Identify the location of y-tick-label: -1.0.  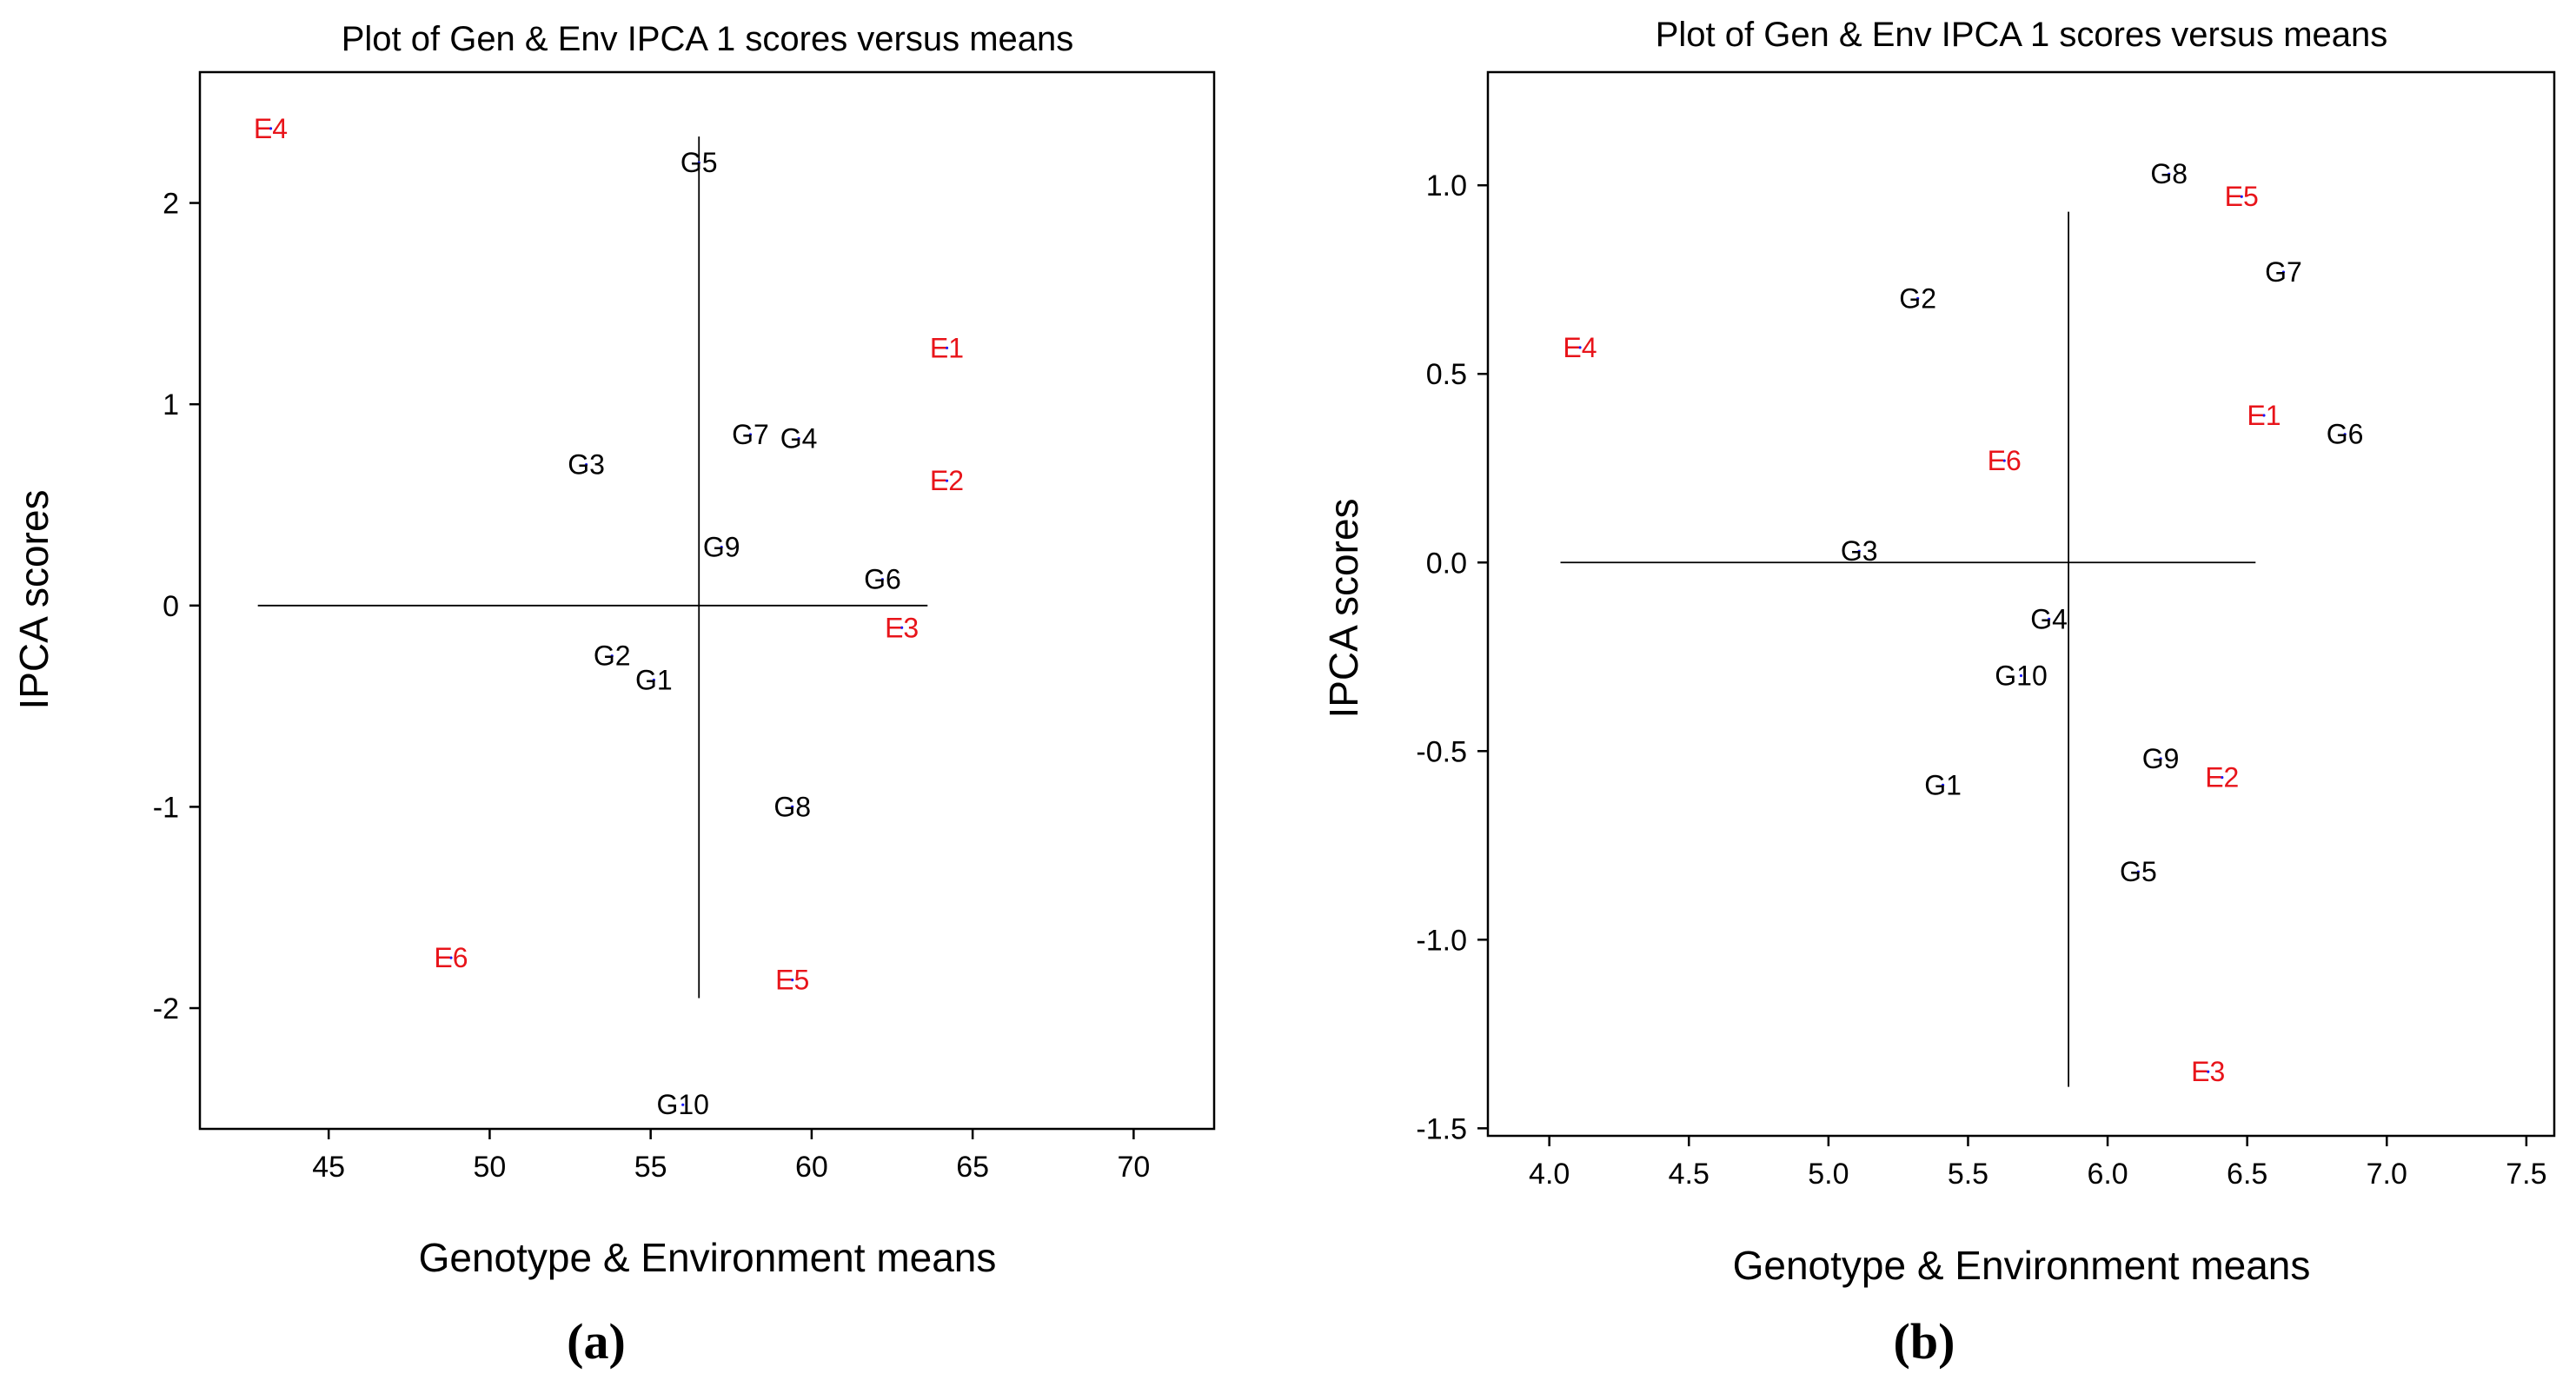
(1441, 940).